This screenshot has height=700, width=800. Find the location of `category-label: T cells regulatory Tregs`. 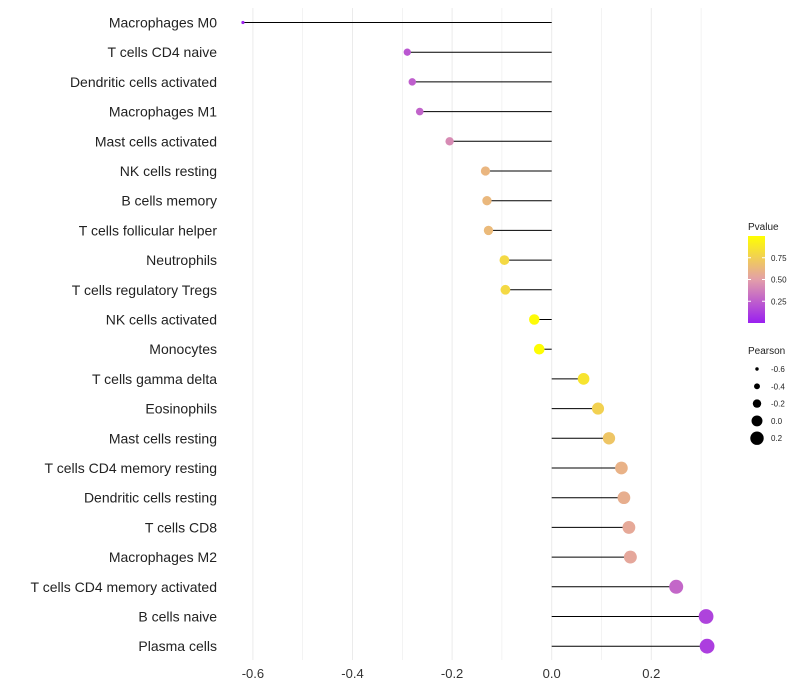

category-label: T cells regulatory Tregs is located at coordinates (144, 290).